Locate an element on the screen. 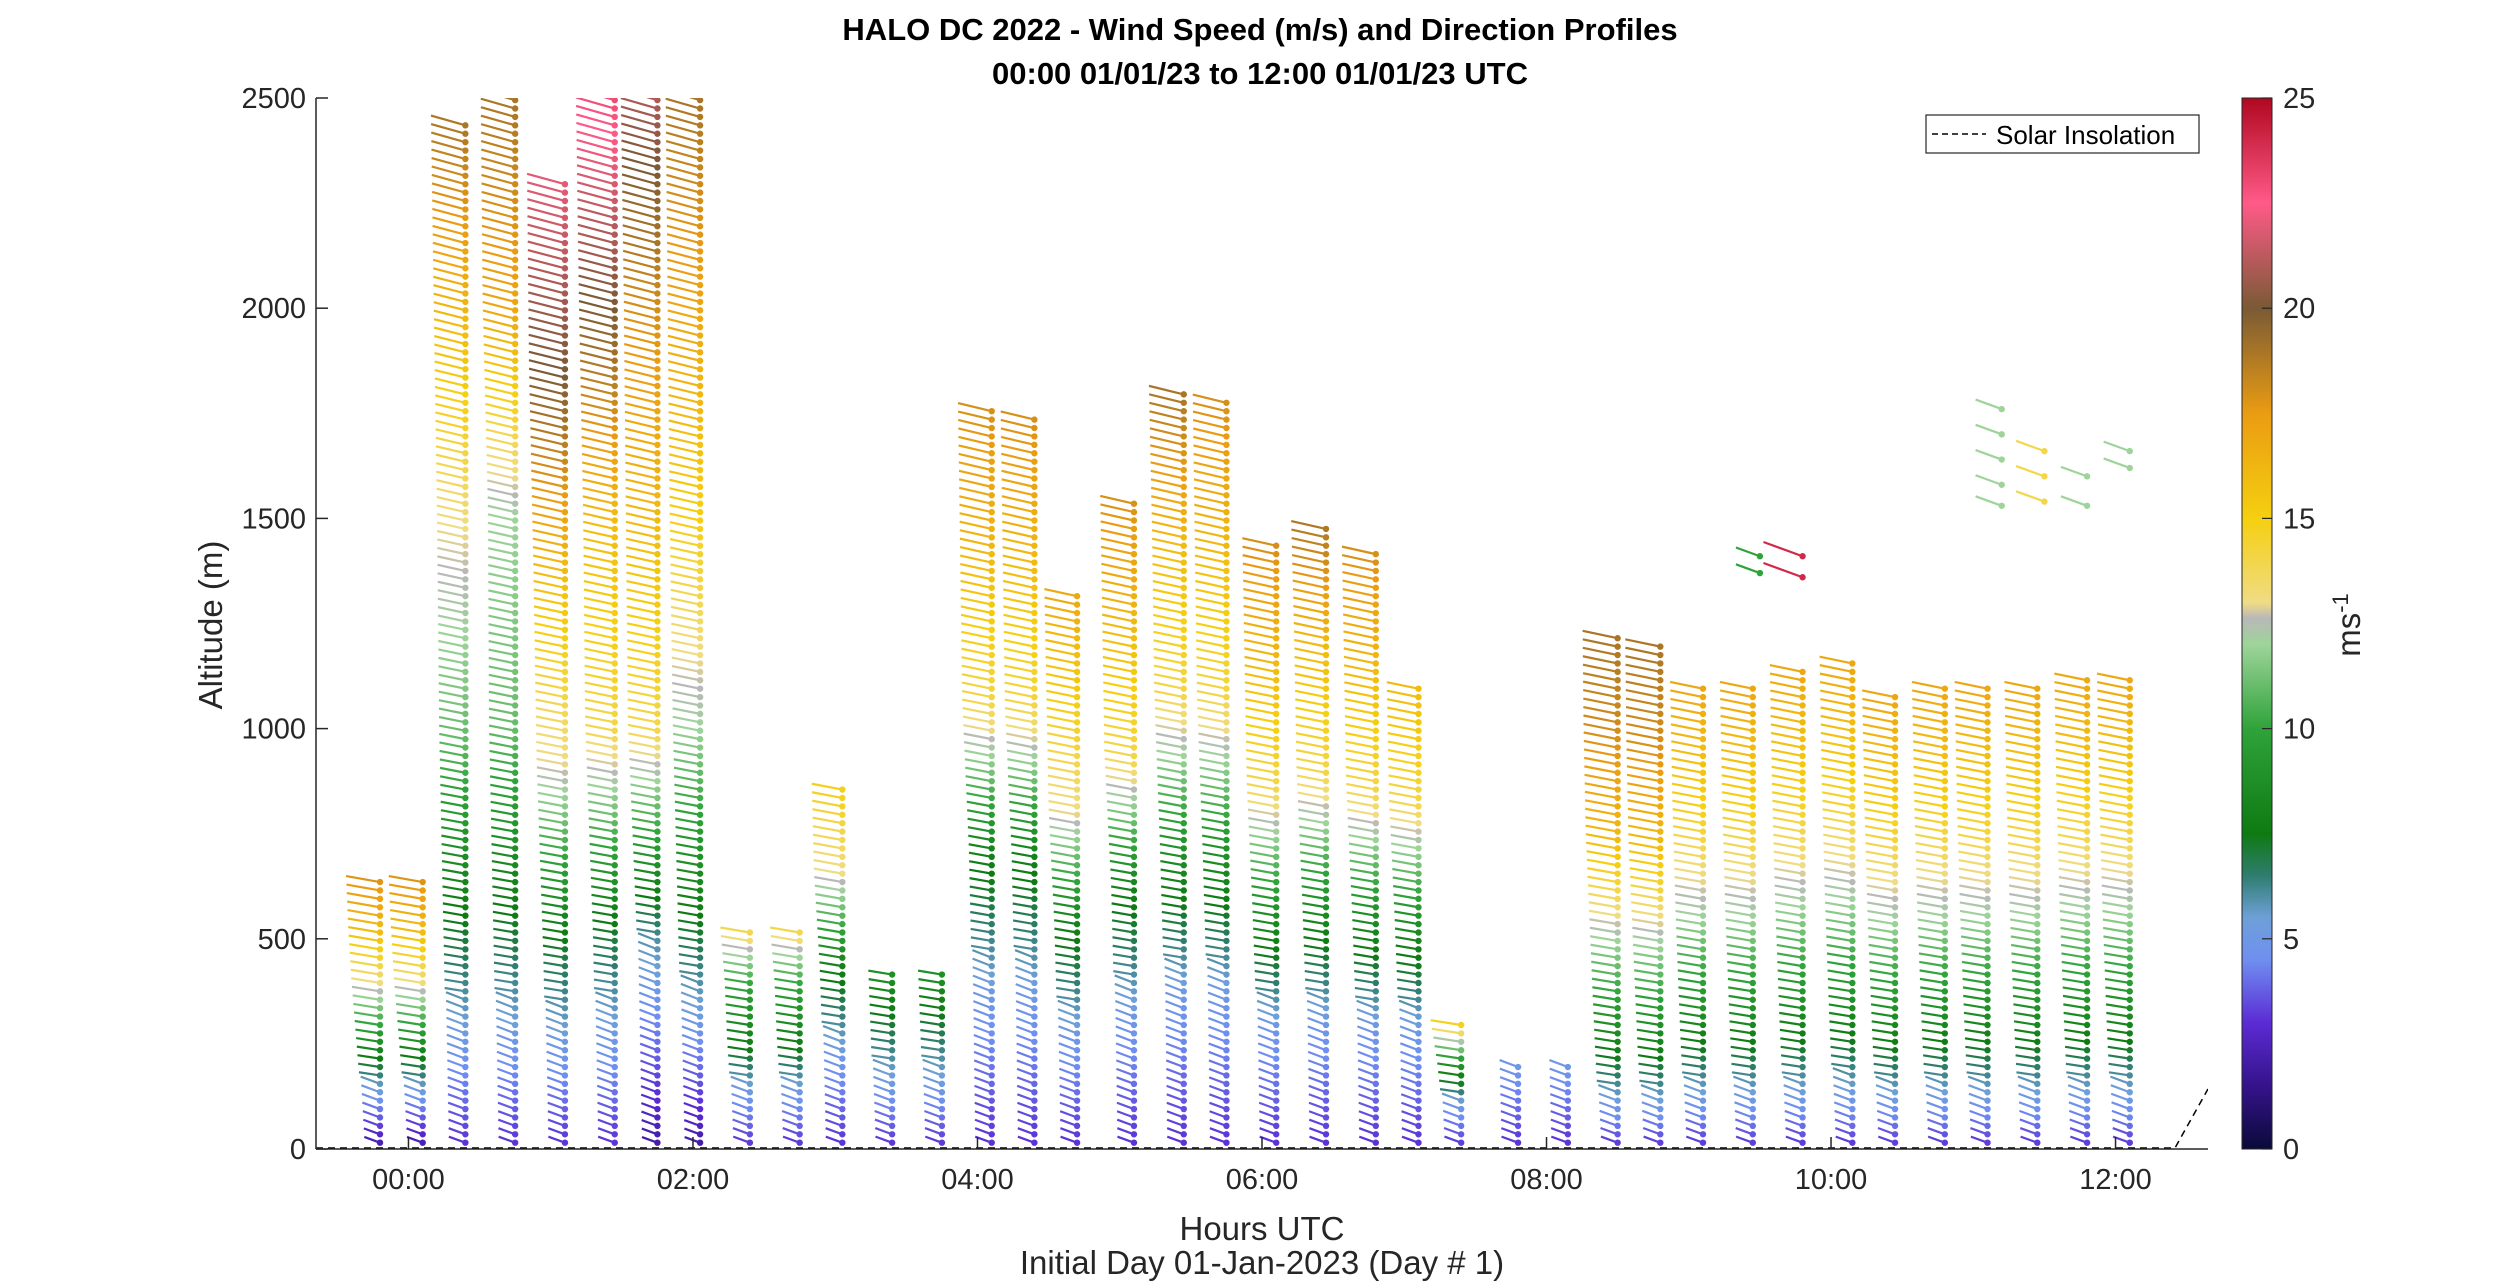  colorbar-label: ms-1 is located at coordinates (2347, 625).